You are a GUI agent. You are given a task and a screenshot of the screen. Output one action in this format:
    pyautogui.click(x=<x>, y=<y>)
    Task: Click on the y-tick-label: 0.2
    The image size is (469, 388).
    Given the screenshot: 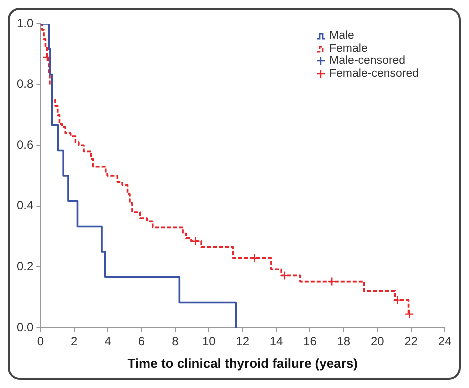 What is the action you would take?
    pyautogui.click(x=25, y=267)
    